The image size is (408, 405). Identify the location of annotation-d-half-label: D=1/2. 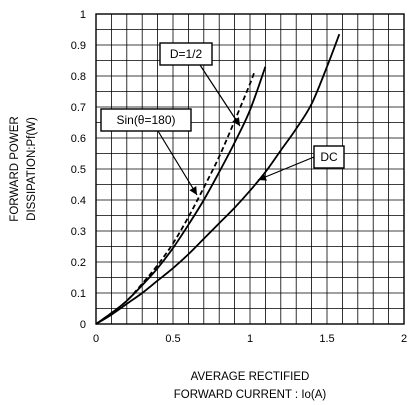
(186, 54).